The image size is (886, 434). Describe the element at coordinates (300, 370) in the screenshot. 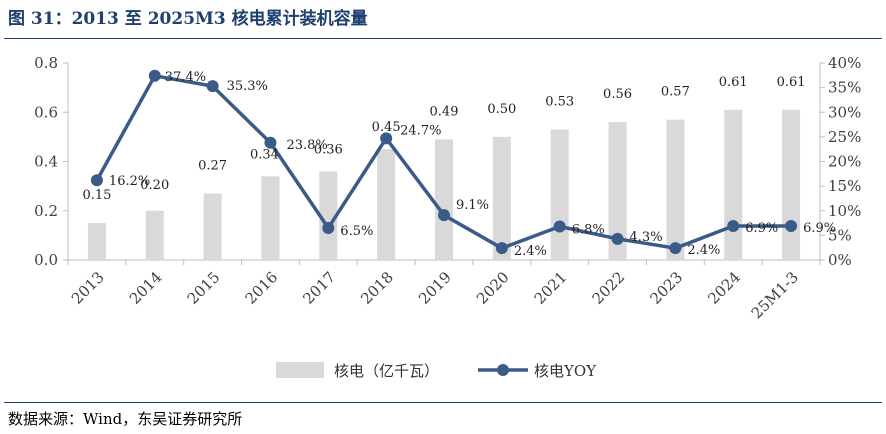

I see `legend-bar-swatch` at that location.